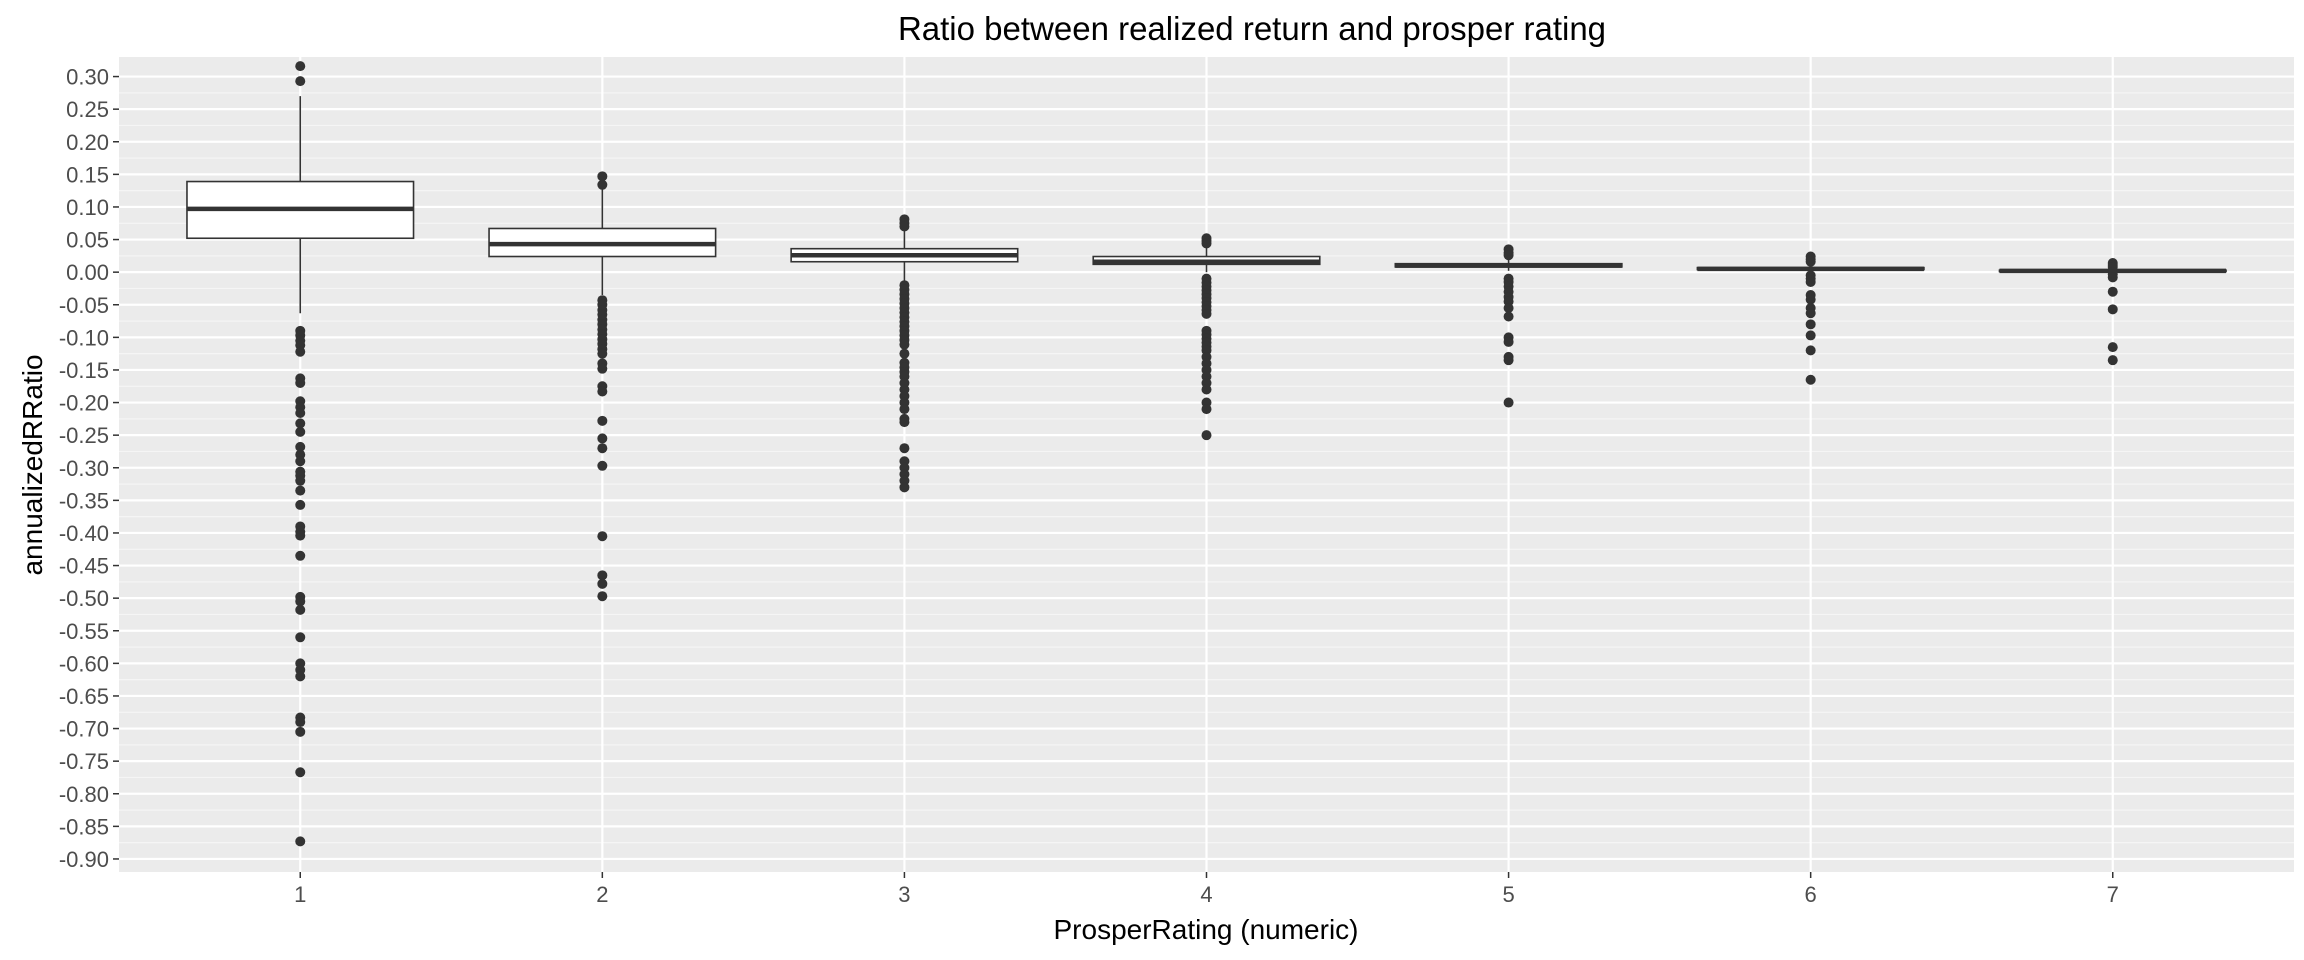 The width and height of the screenshot is (2304, 960). What do you see at coordinates (84, 761) in the screenshot?
I see `y-tick-label: -0.75` at bounding box center [84, 761].